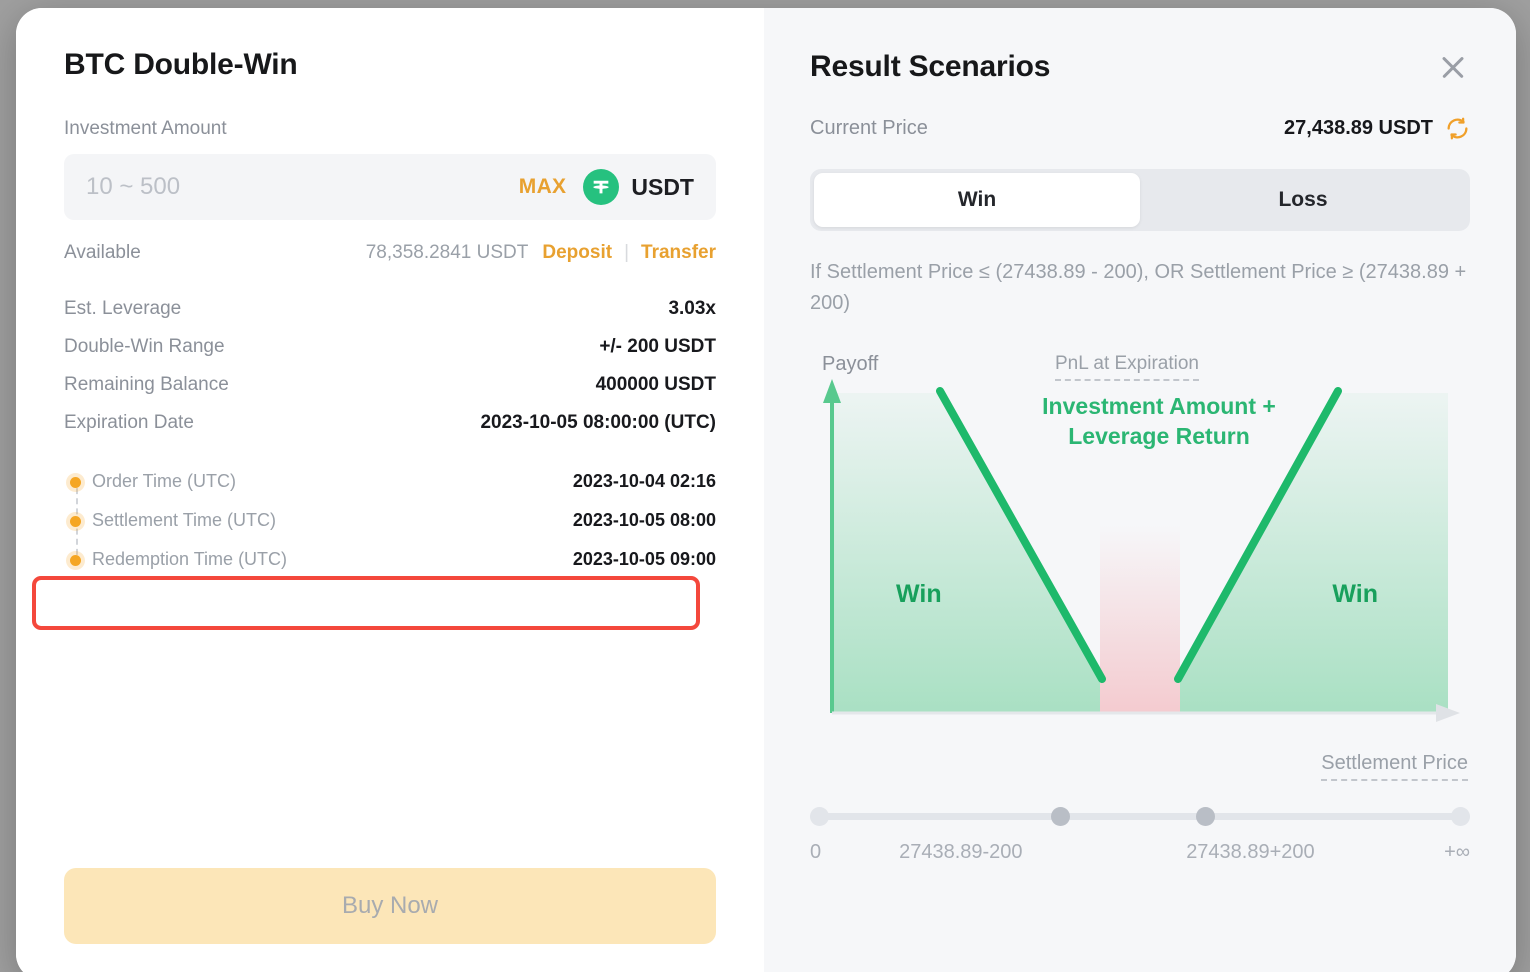  Describe the element at coordinates (190, 559) in the screenshot. I see `timeline-key: Redemption Time (UTC)` at that location.